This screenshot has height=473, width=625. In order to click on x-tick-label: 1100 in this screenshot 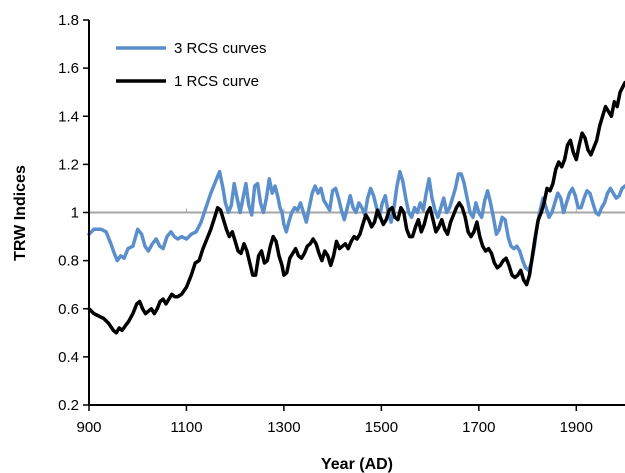, I will do `click(186, 427)`.